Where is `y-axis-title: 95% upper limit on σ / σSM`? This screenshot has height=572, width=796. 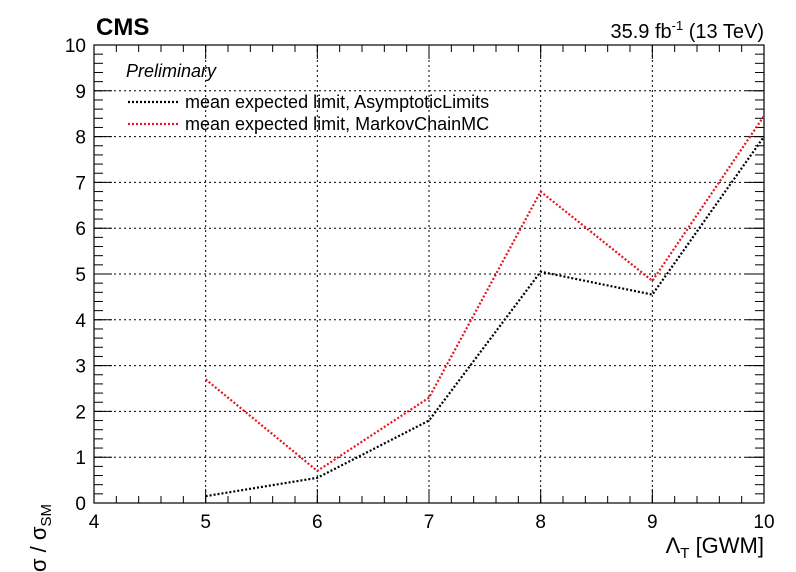
y-axis-title: 95% upper limit on σ / σSM is located at coordinates (40, 538).